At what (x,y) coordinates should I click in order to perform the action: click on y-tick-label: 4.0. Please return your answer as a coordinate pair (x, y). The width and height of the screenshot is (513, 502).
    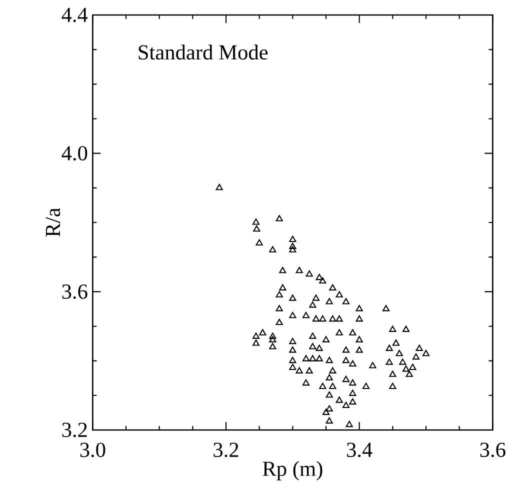
    Looking at the image, I should click on (75, 153).